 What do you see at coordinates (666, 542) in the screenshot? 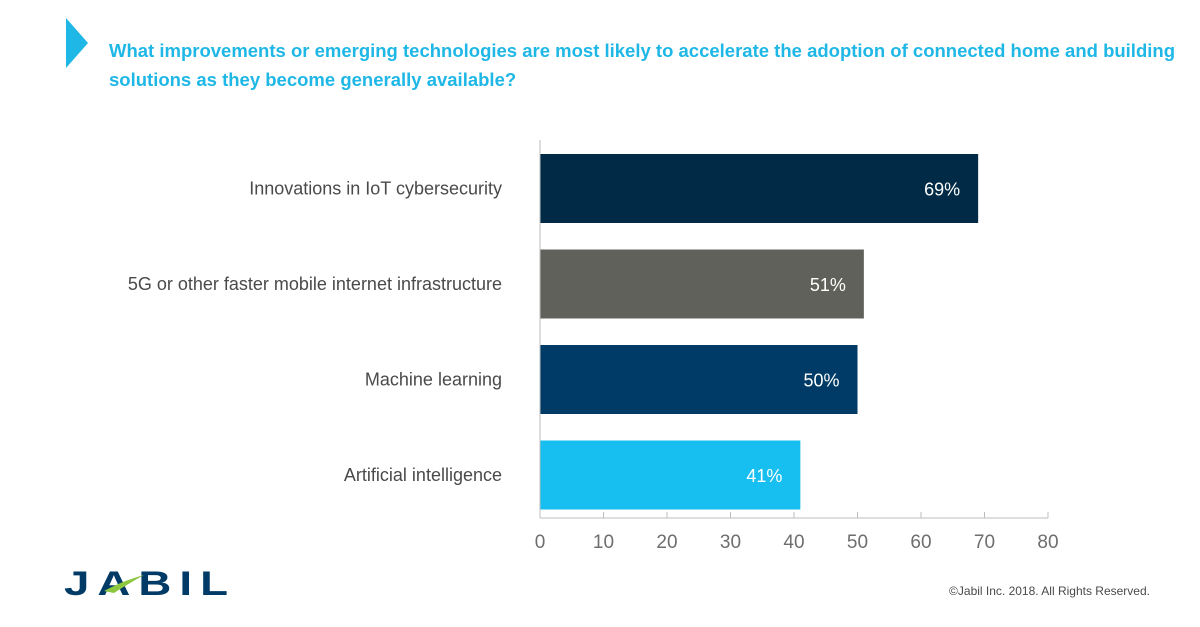
I see `x-tick-label-20: 20` at bounding box center [666, 542].